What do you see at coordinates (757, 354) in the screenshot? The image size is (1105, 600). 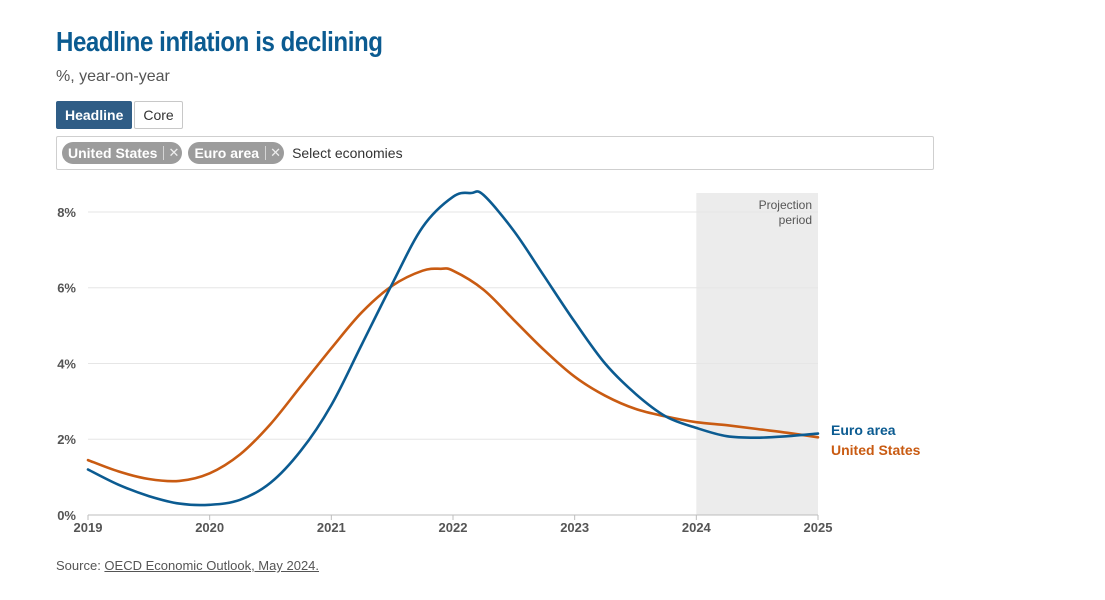 I see `projection-band` at bounding box center [757, 354].